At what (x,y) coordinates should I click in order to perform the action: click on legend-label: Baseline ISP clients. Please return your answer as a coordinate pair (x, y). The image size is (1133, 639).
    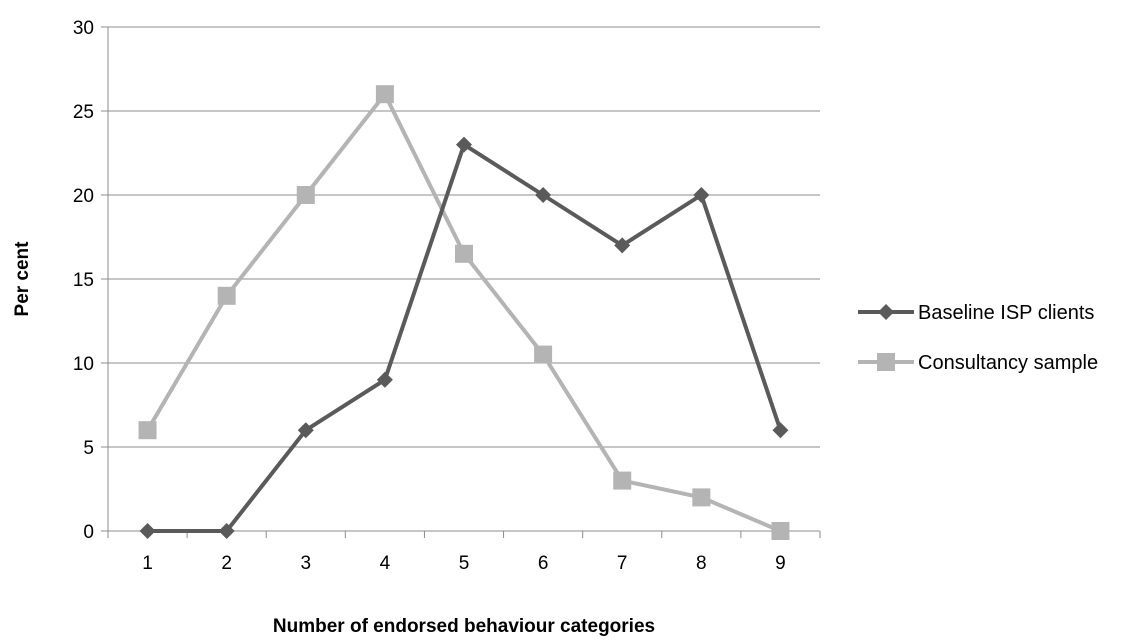
    Looking at the image, I should click on (1006, 313).